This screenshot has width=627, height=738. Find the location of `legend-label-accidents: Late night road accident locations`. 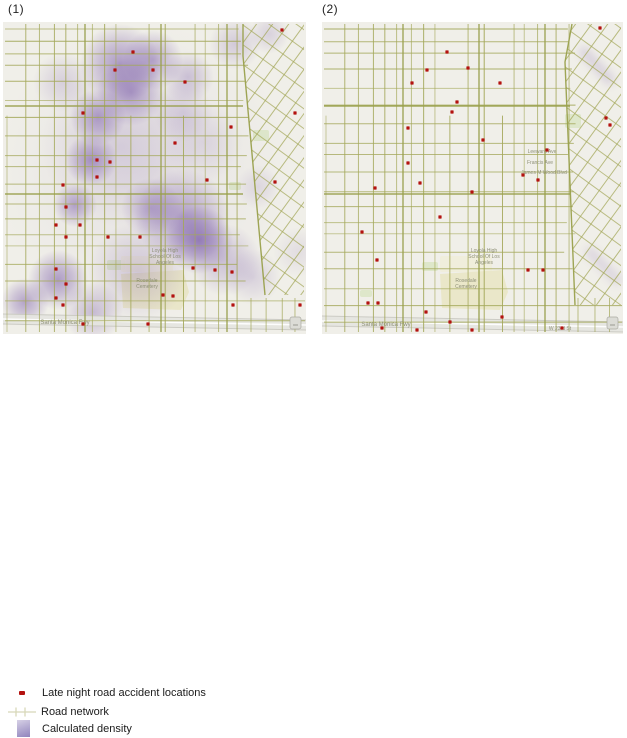

legend-label-accidents: Late night road accident locations is located at coordinates (124, 693).